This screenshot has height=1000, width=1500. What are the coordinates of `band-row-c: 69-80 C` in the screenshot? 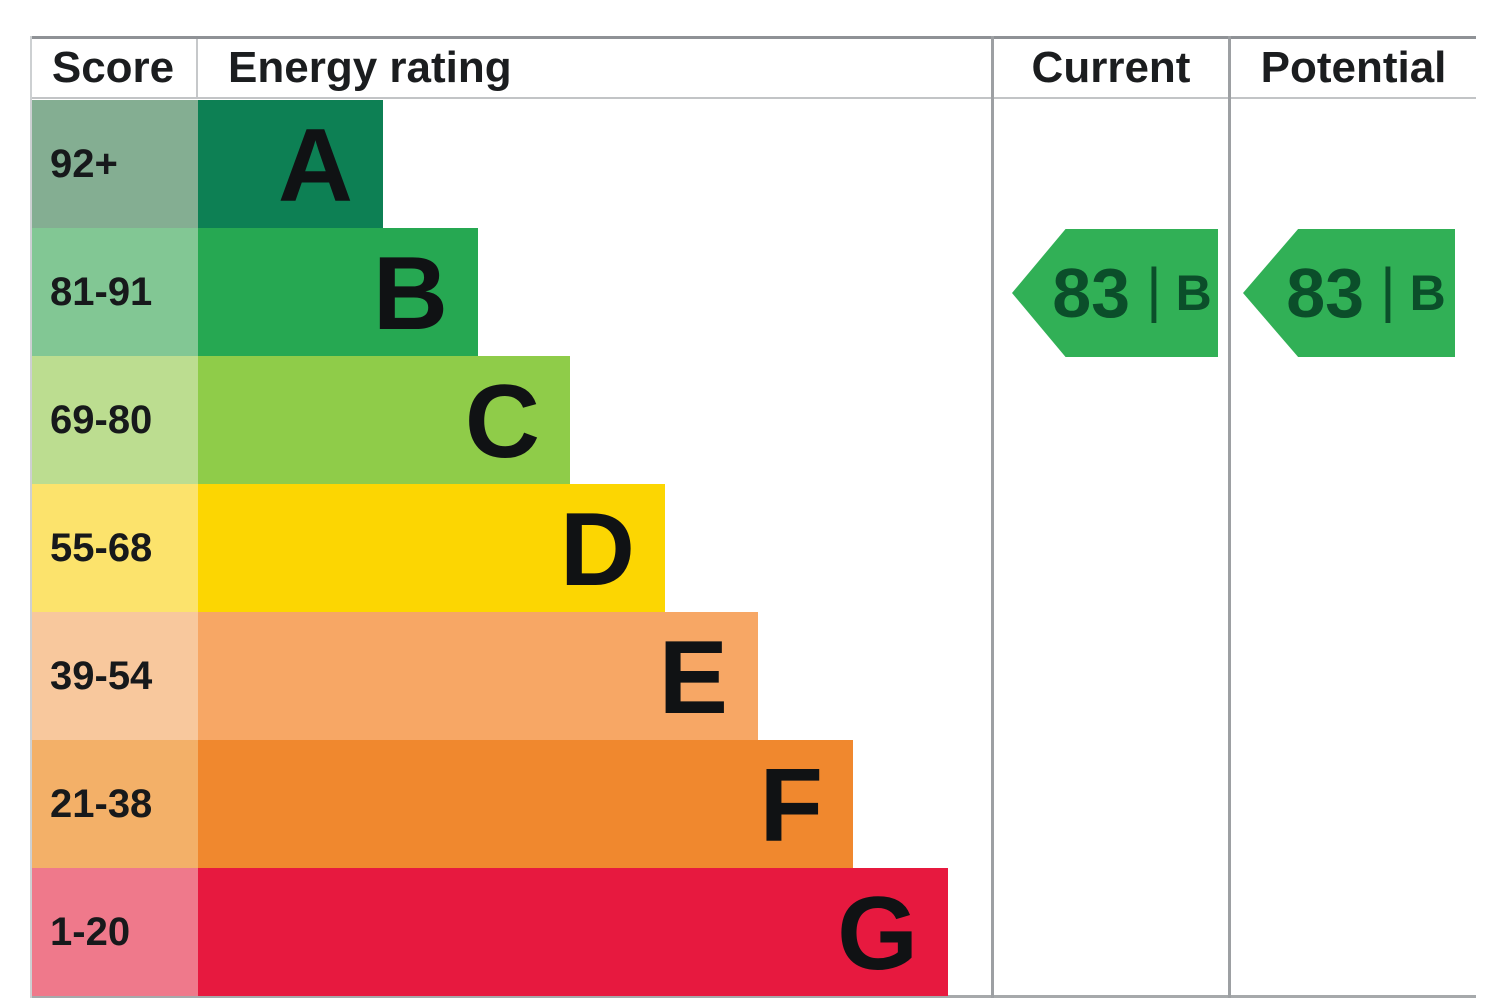 It's located at (754, 420).